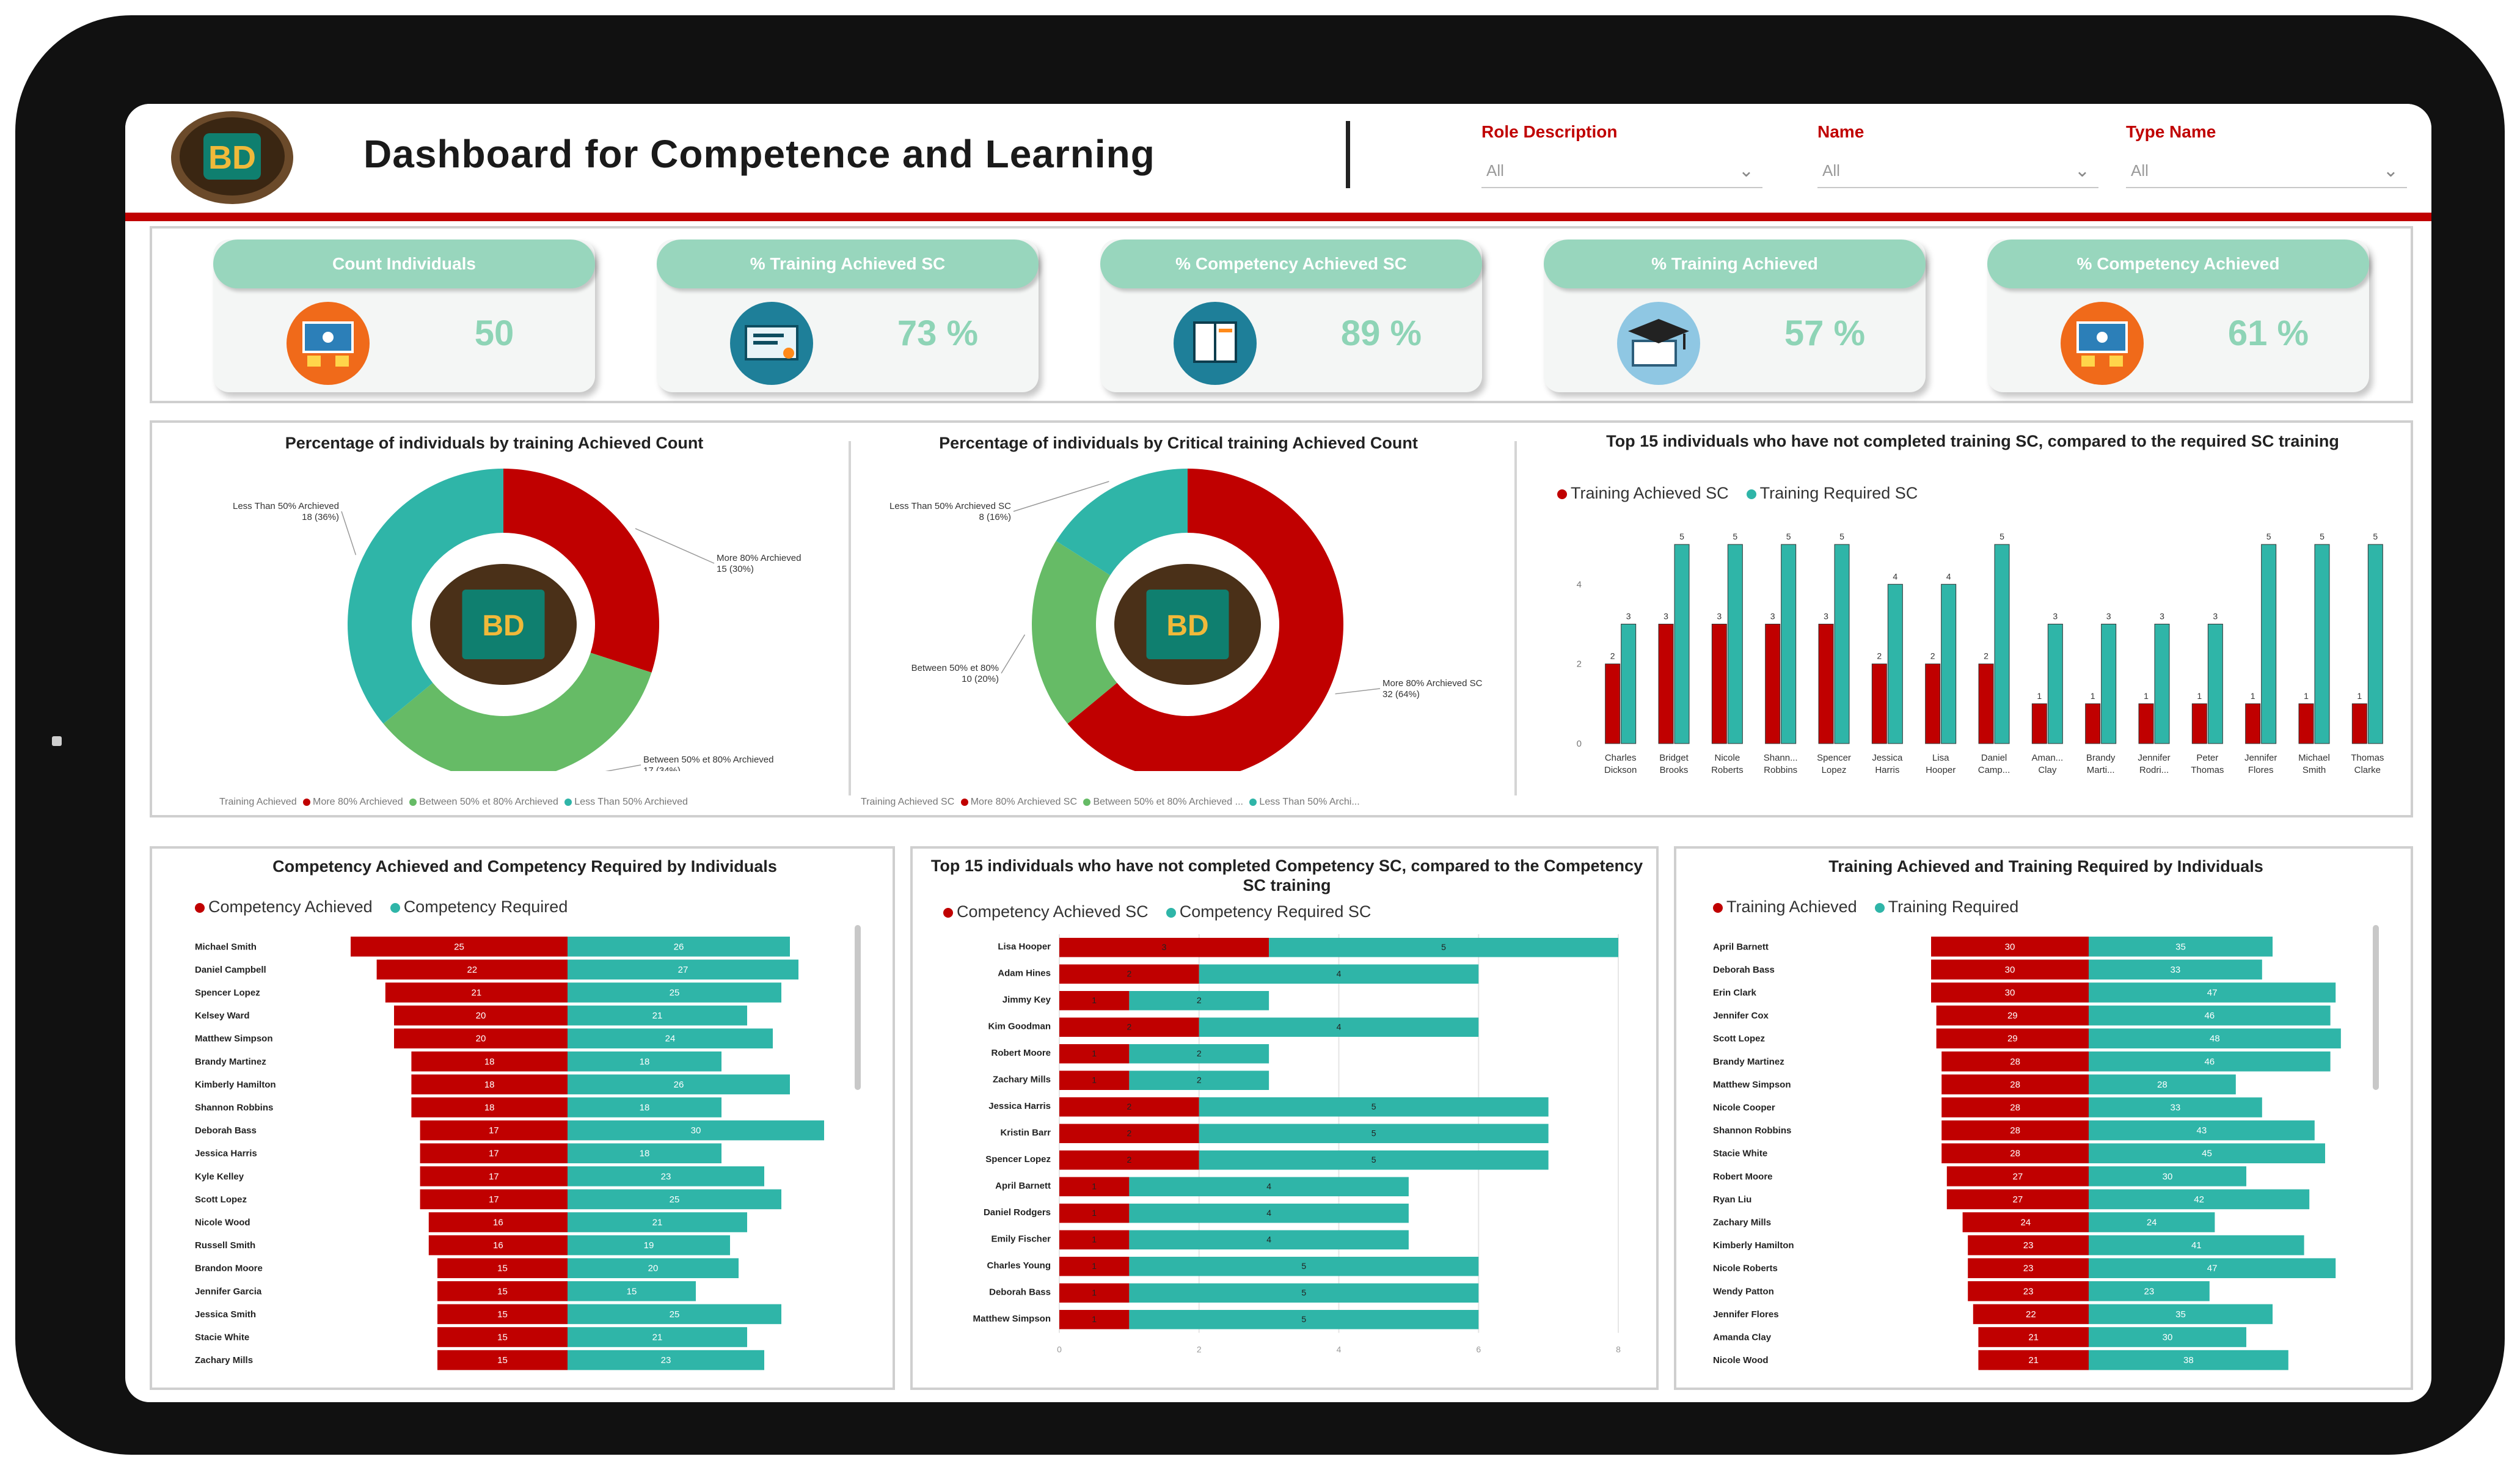 The image size is (2520, 1470). I want to click on category-label: Shannon Robbins, so click(234, 1108).